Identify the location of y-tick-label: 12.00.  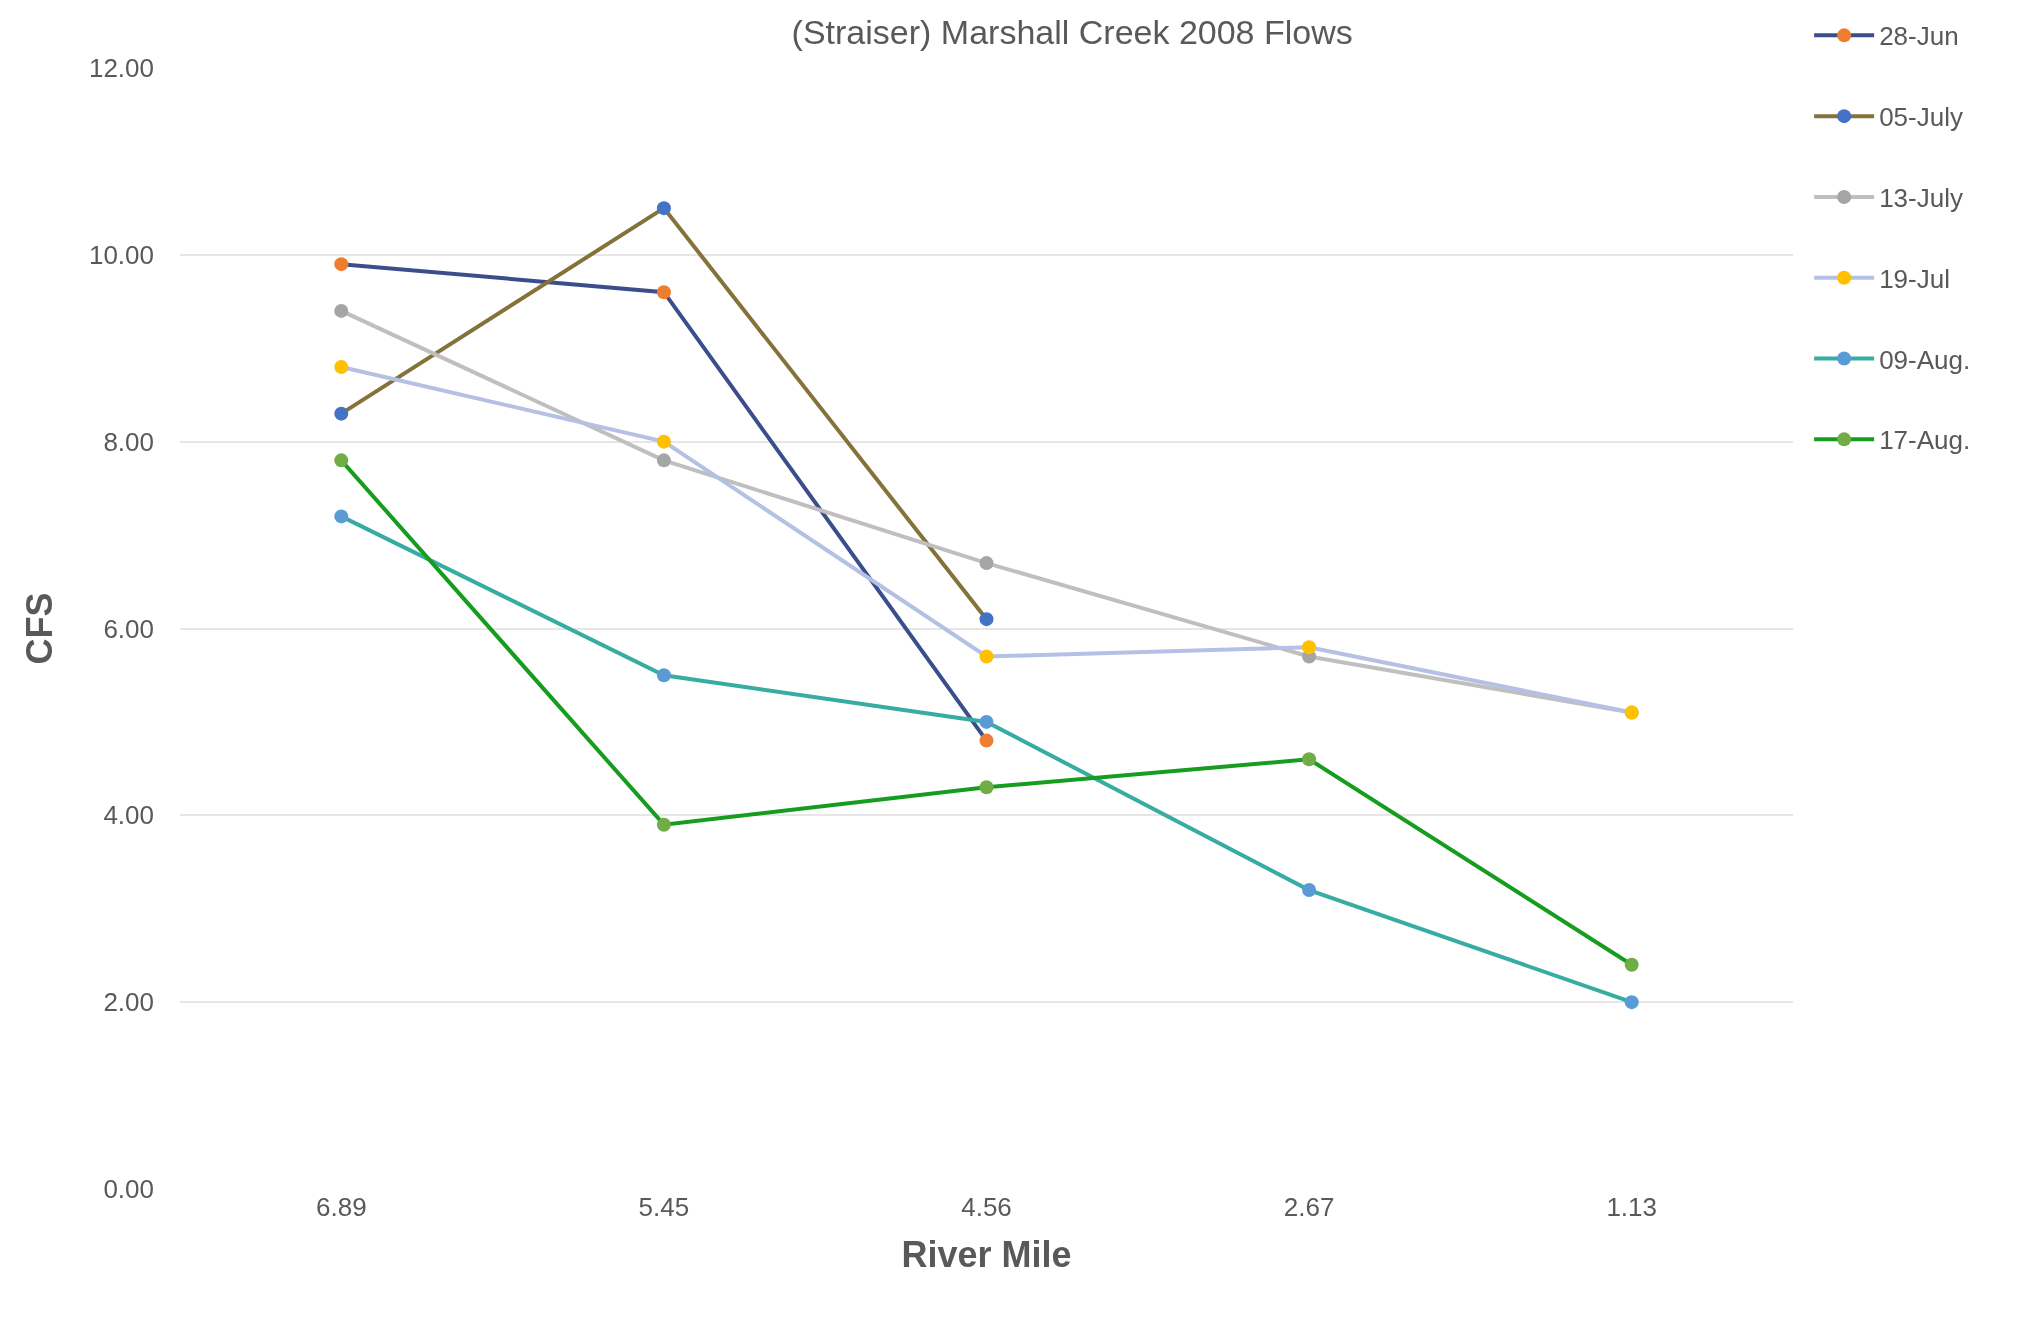
(121, 68).